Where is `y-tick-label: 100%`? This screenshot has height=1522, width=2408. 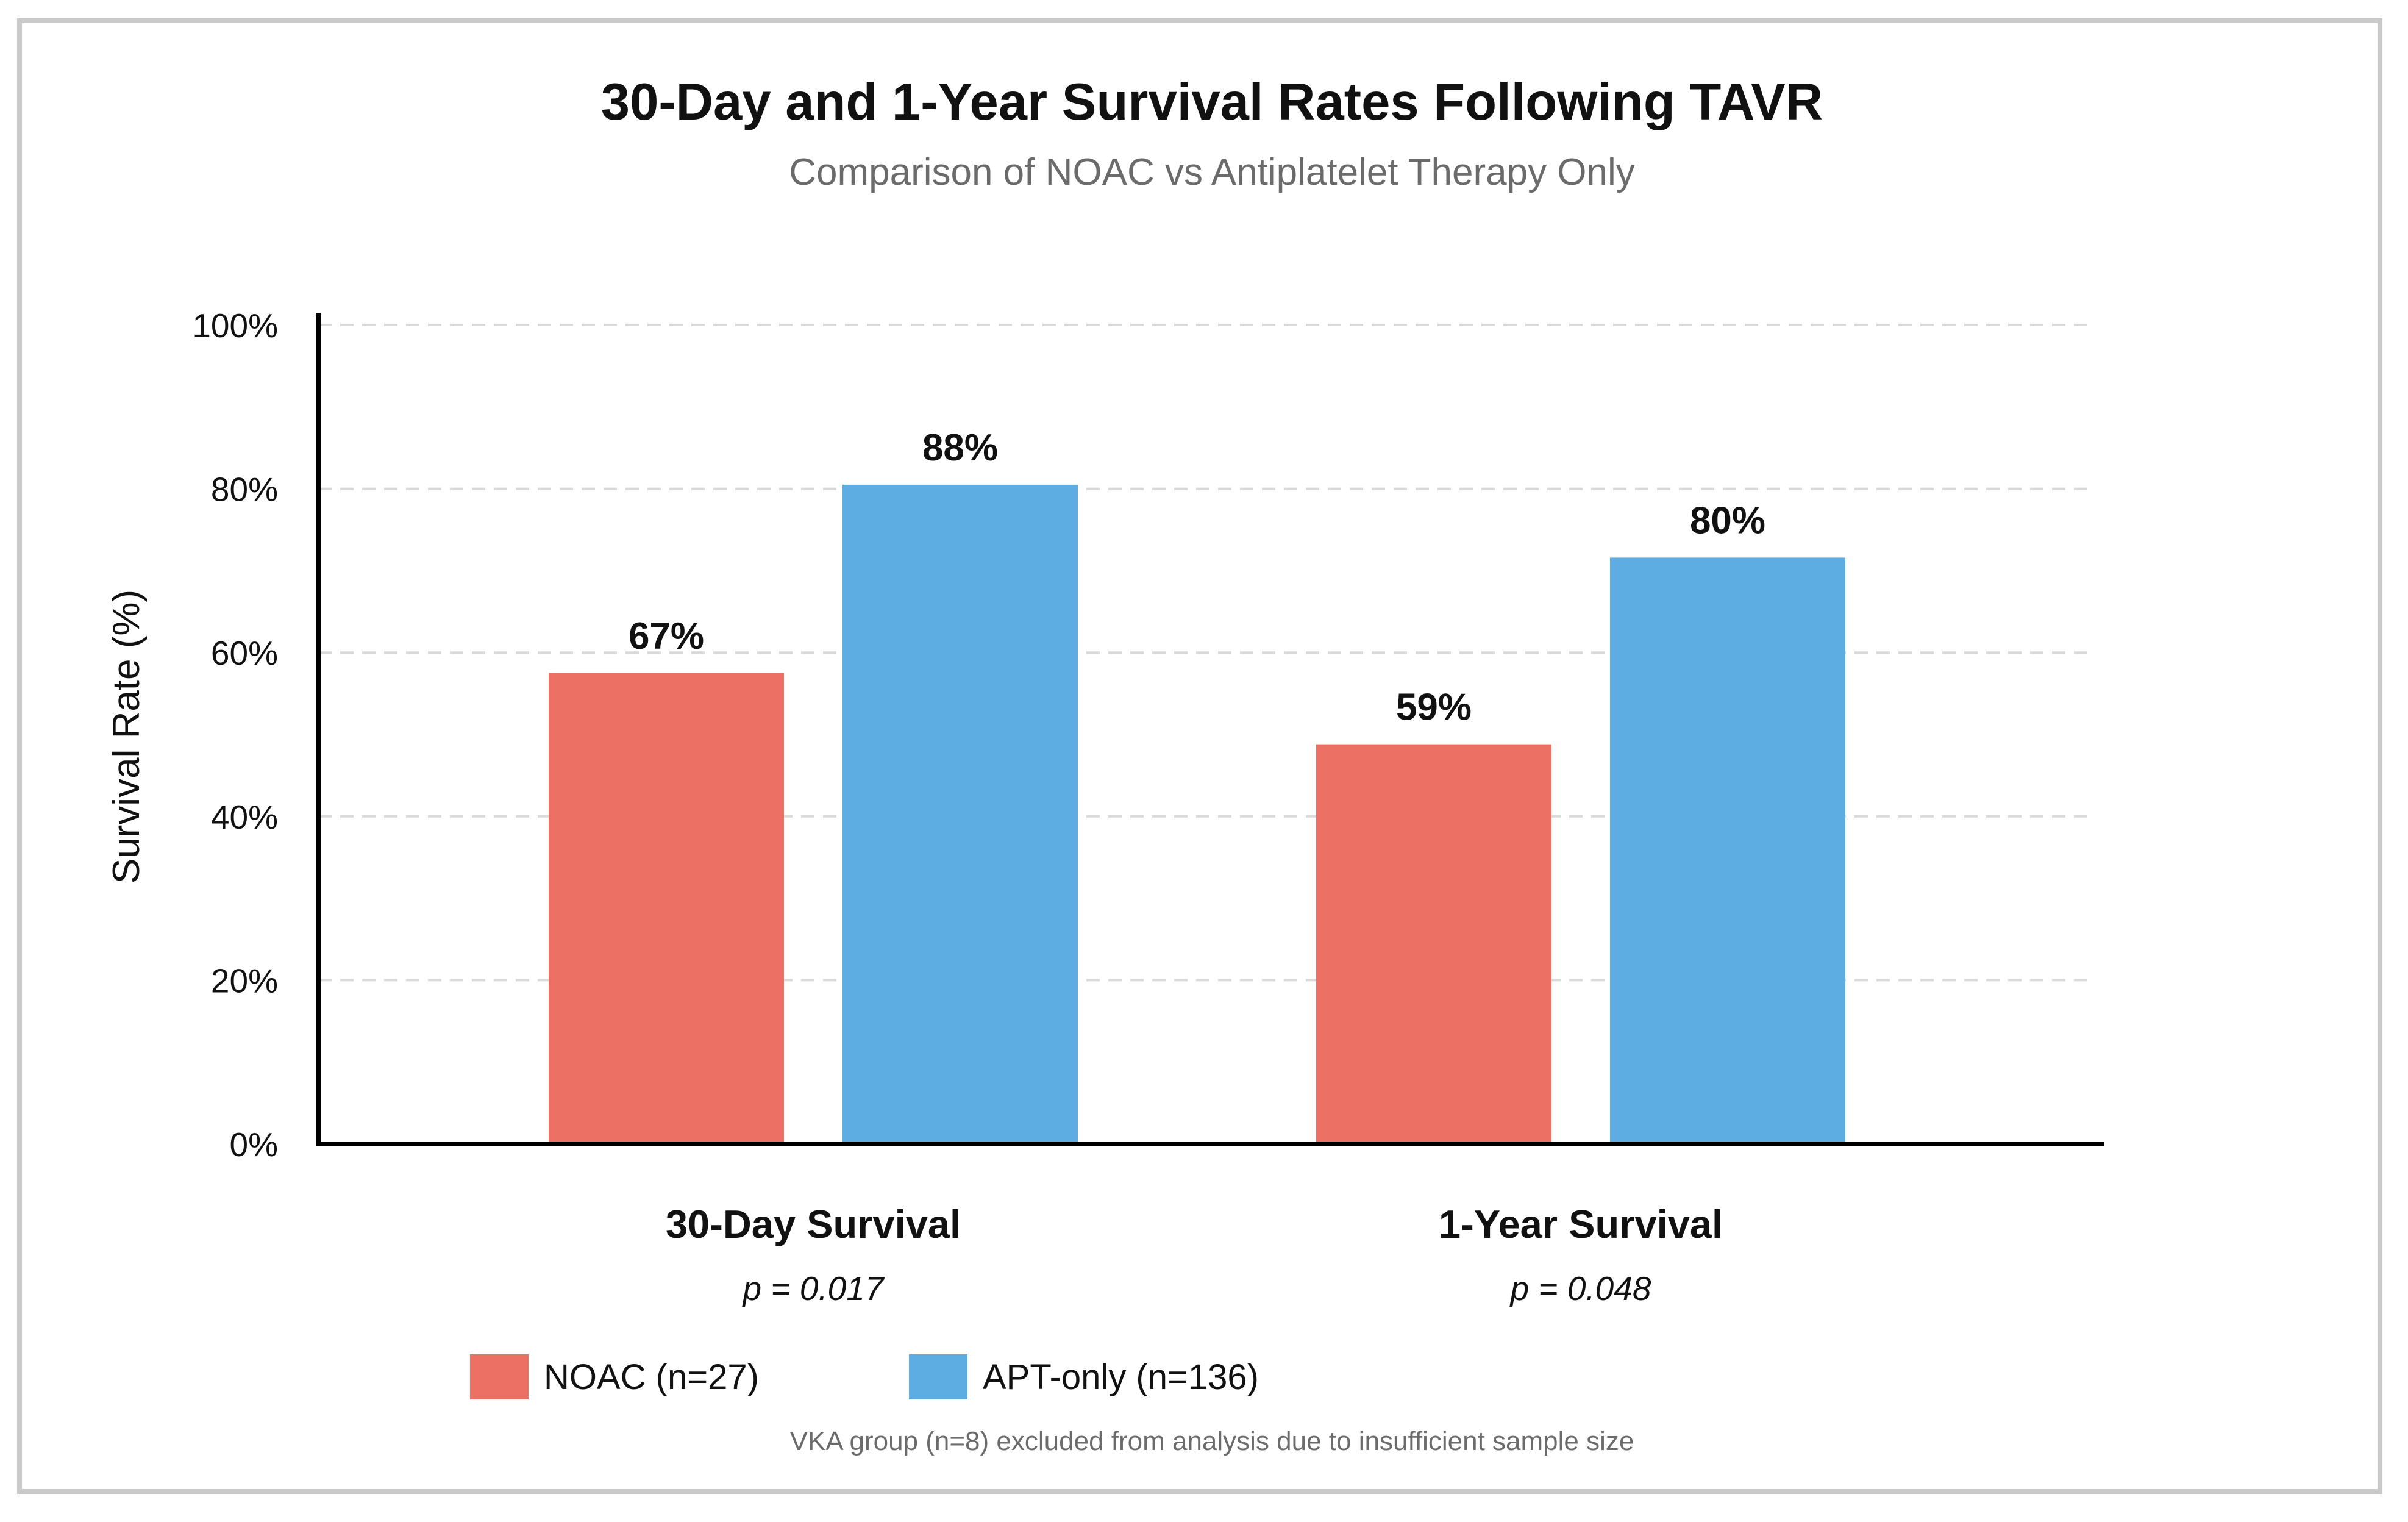 y-tick-label: 100% is located at coordinates (235, 326).